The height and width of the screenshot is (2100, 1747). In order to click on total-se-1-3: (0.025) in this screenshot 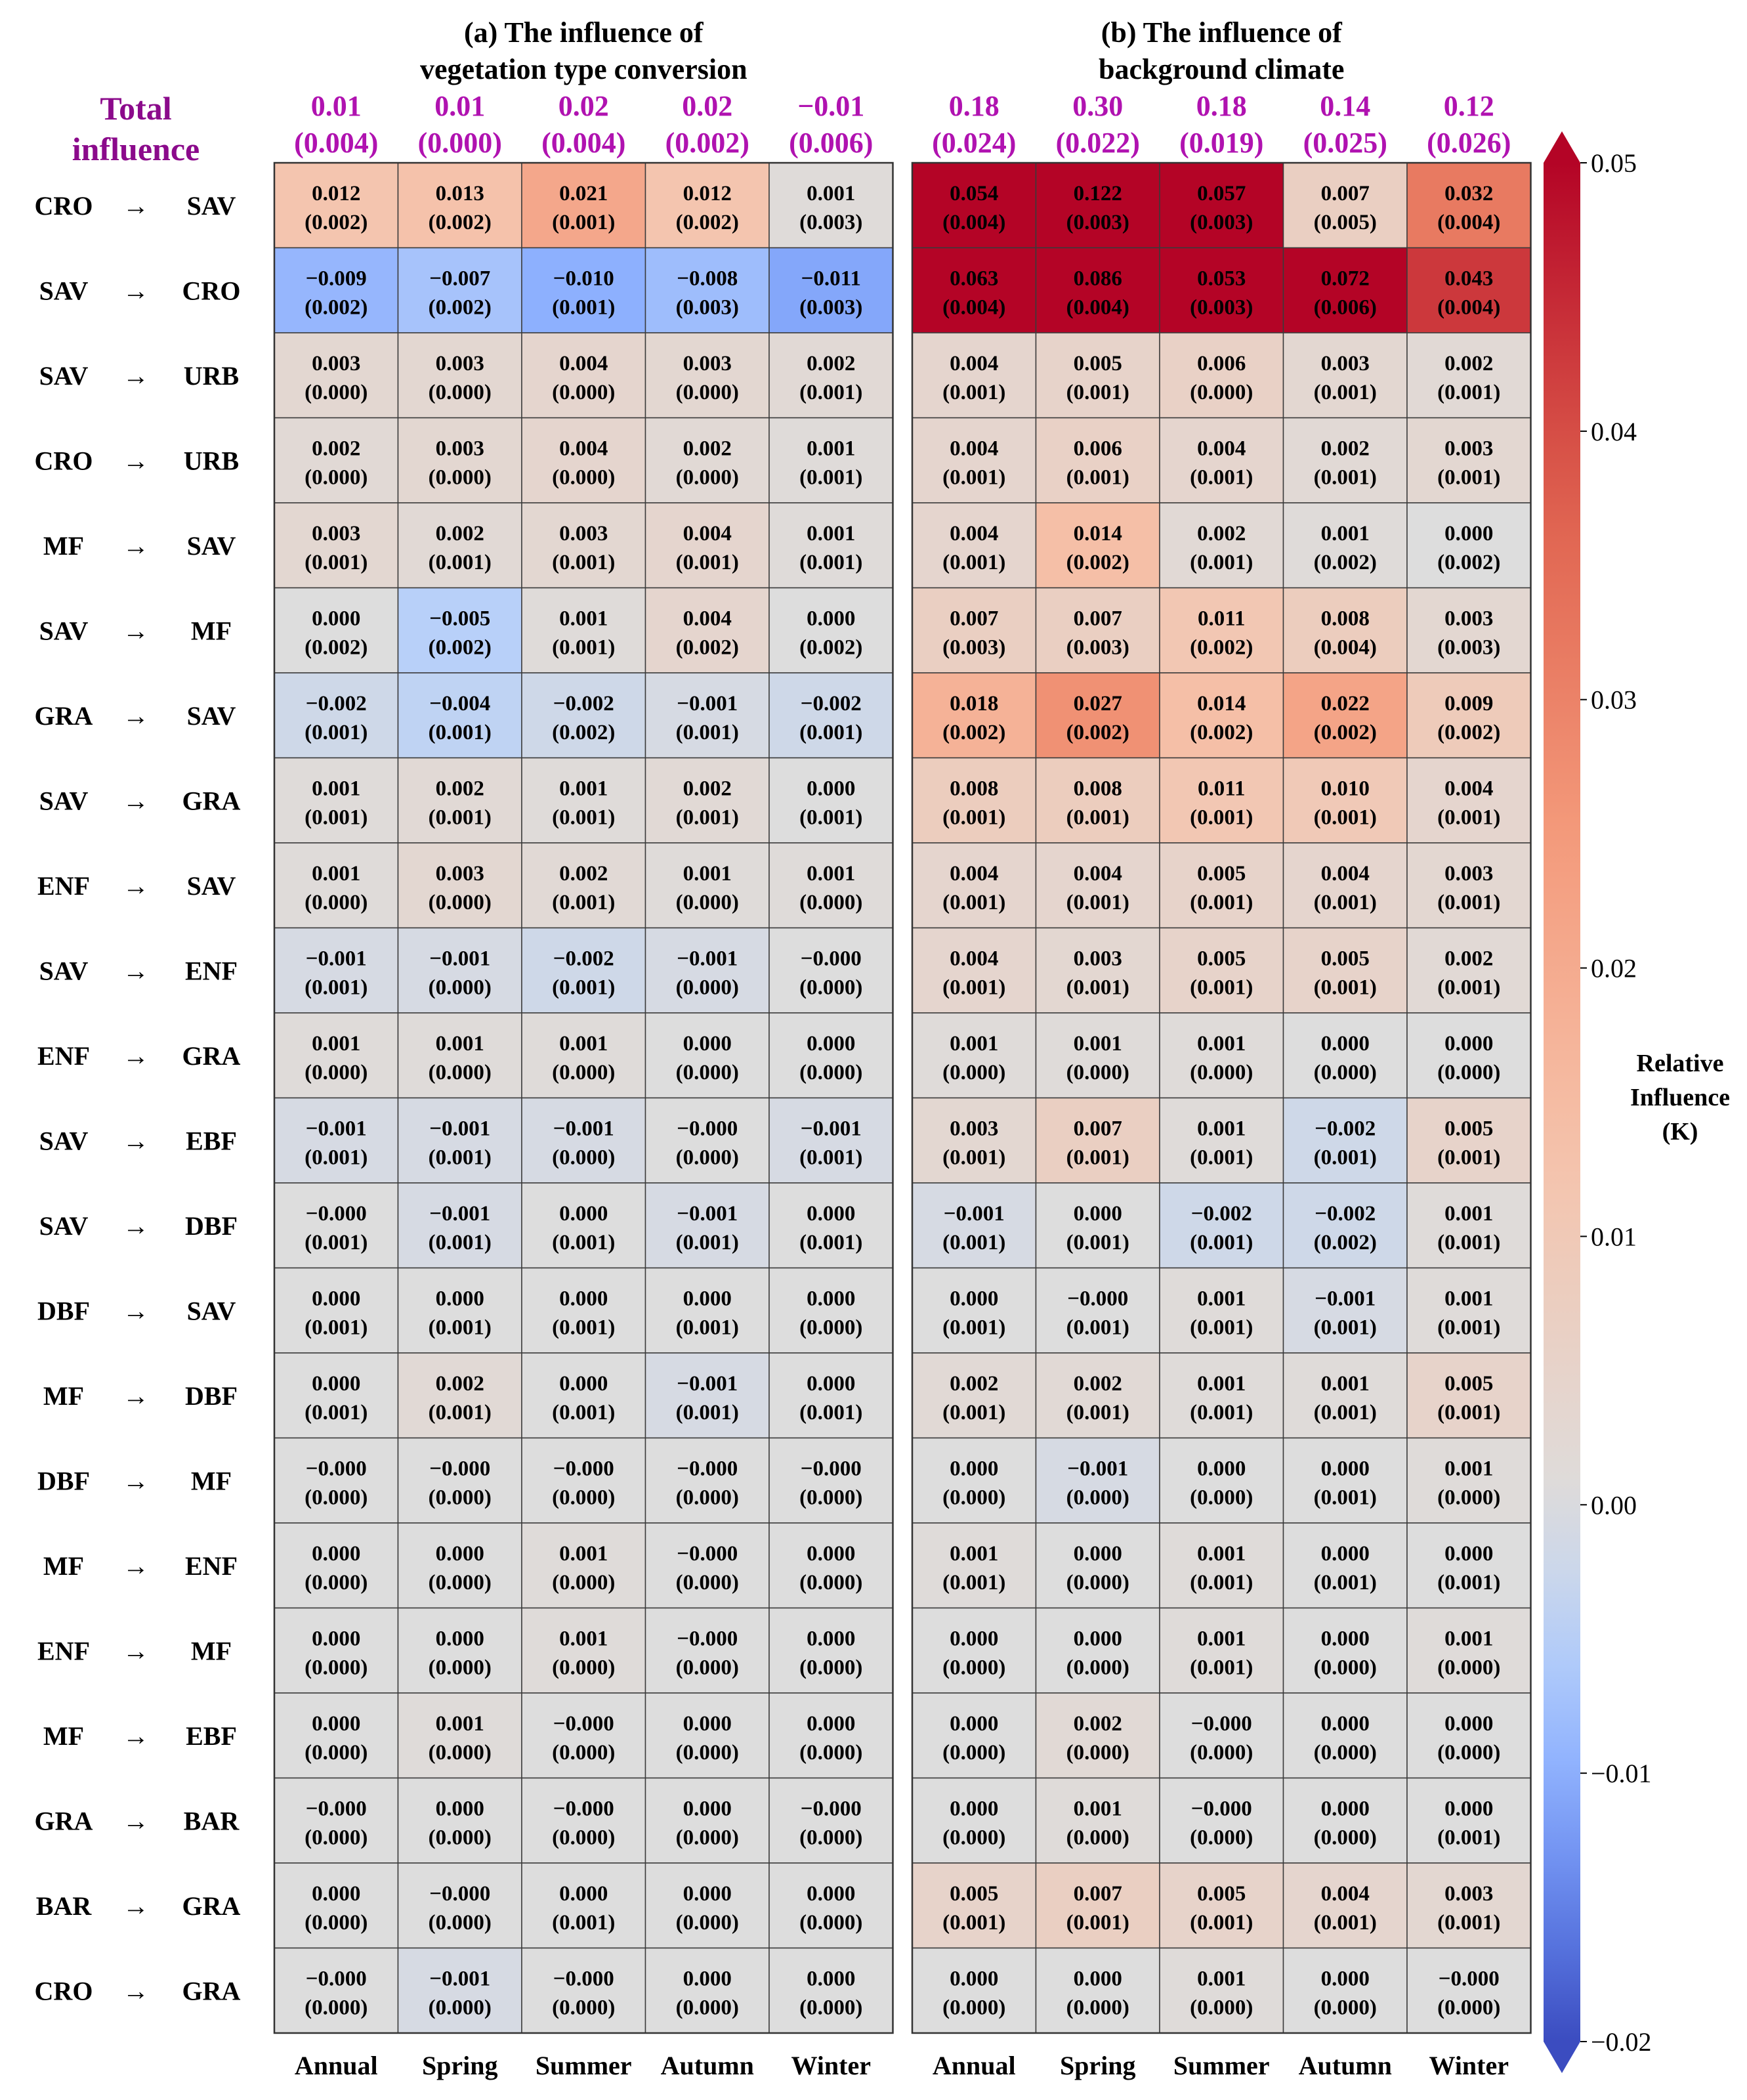, I will do `click(1345, 143)`.